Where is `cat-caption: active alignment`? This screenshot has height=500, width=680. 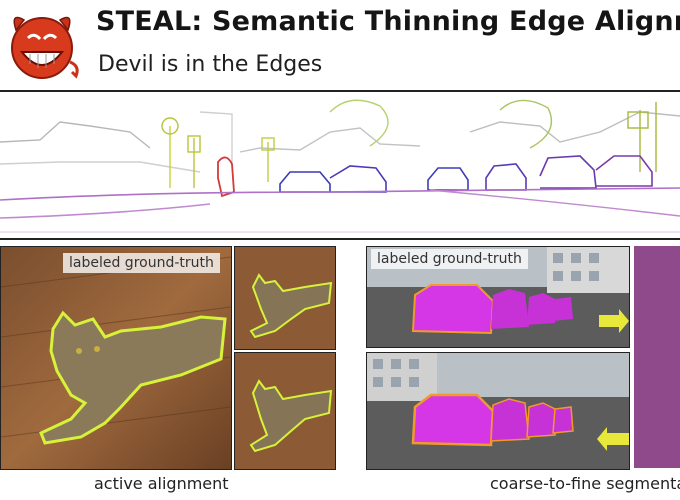 cat-caption: active alignment is located at coordinates (161, 483).